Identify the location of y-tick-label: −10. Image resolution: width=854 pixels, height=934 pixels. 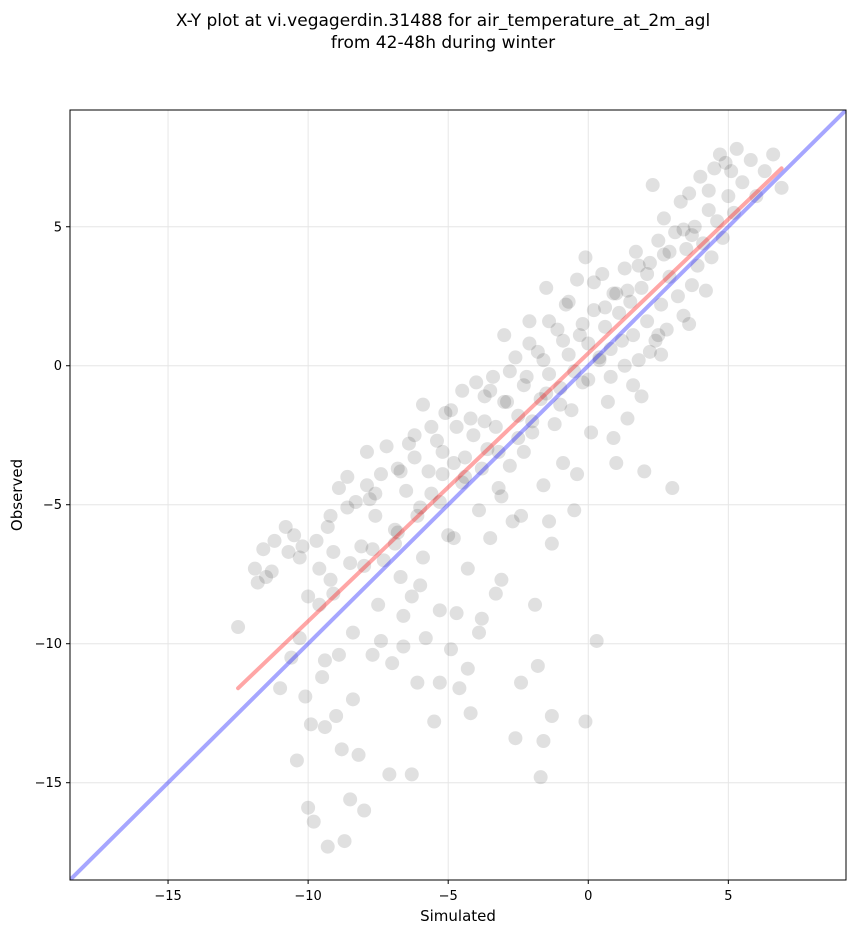
(48, 644).